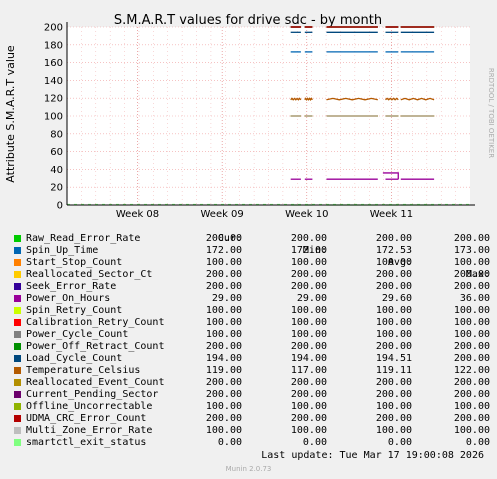  What do you see at coordinates (89, 430) in the screenshot?
I see `legend-series-name: Multi_Zone_Error_Rate` at bounding box center [89, 430].